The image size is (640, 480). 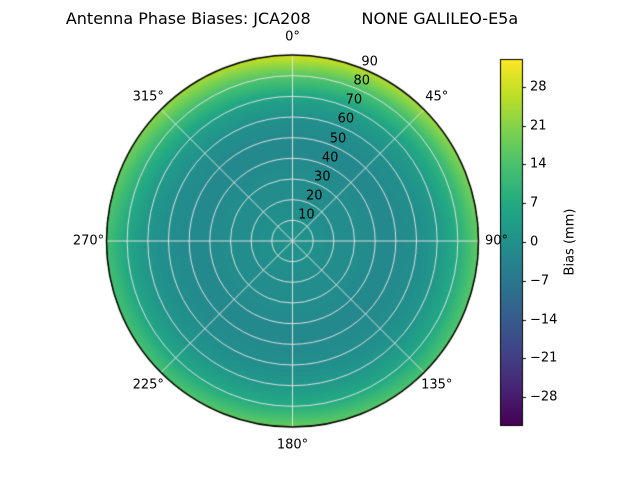 What do you see at coordinates (496, 241) in the screenshot?
I see `angular-tick-label: 90°` at bounding box center [496, 241].